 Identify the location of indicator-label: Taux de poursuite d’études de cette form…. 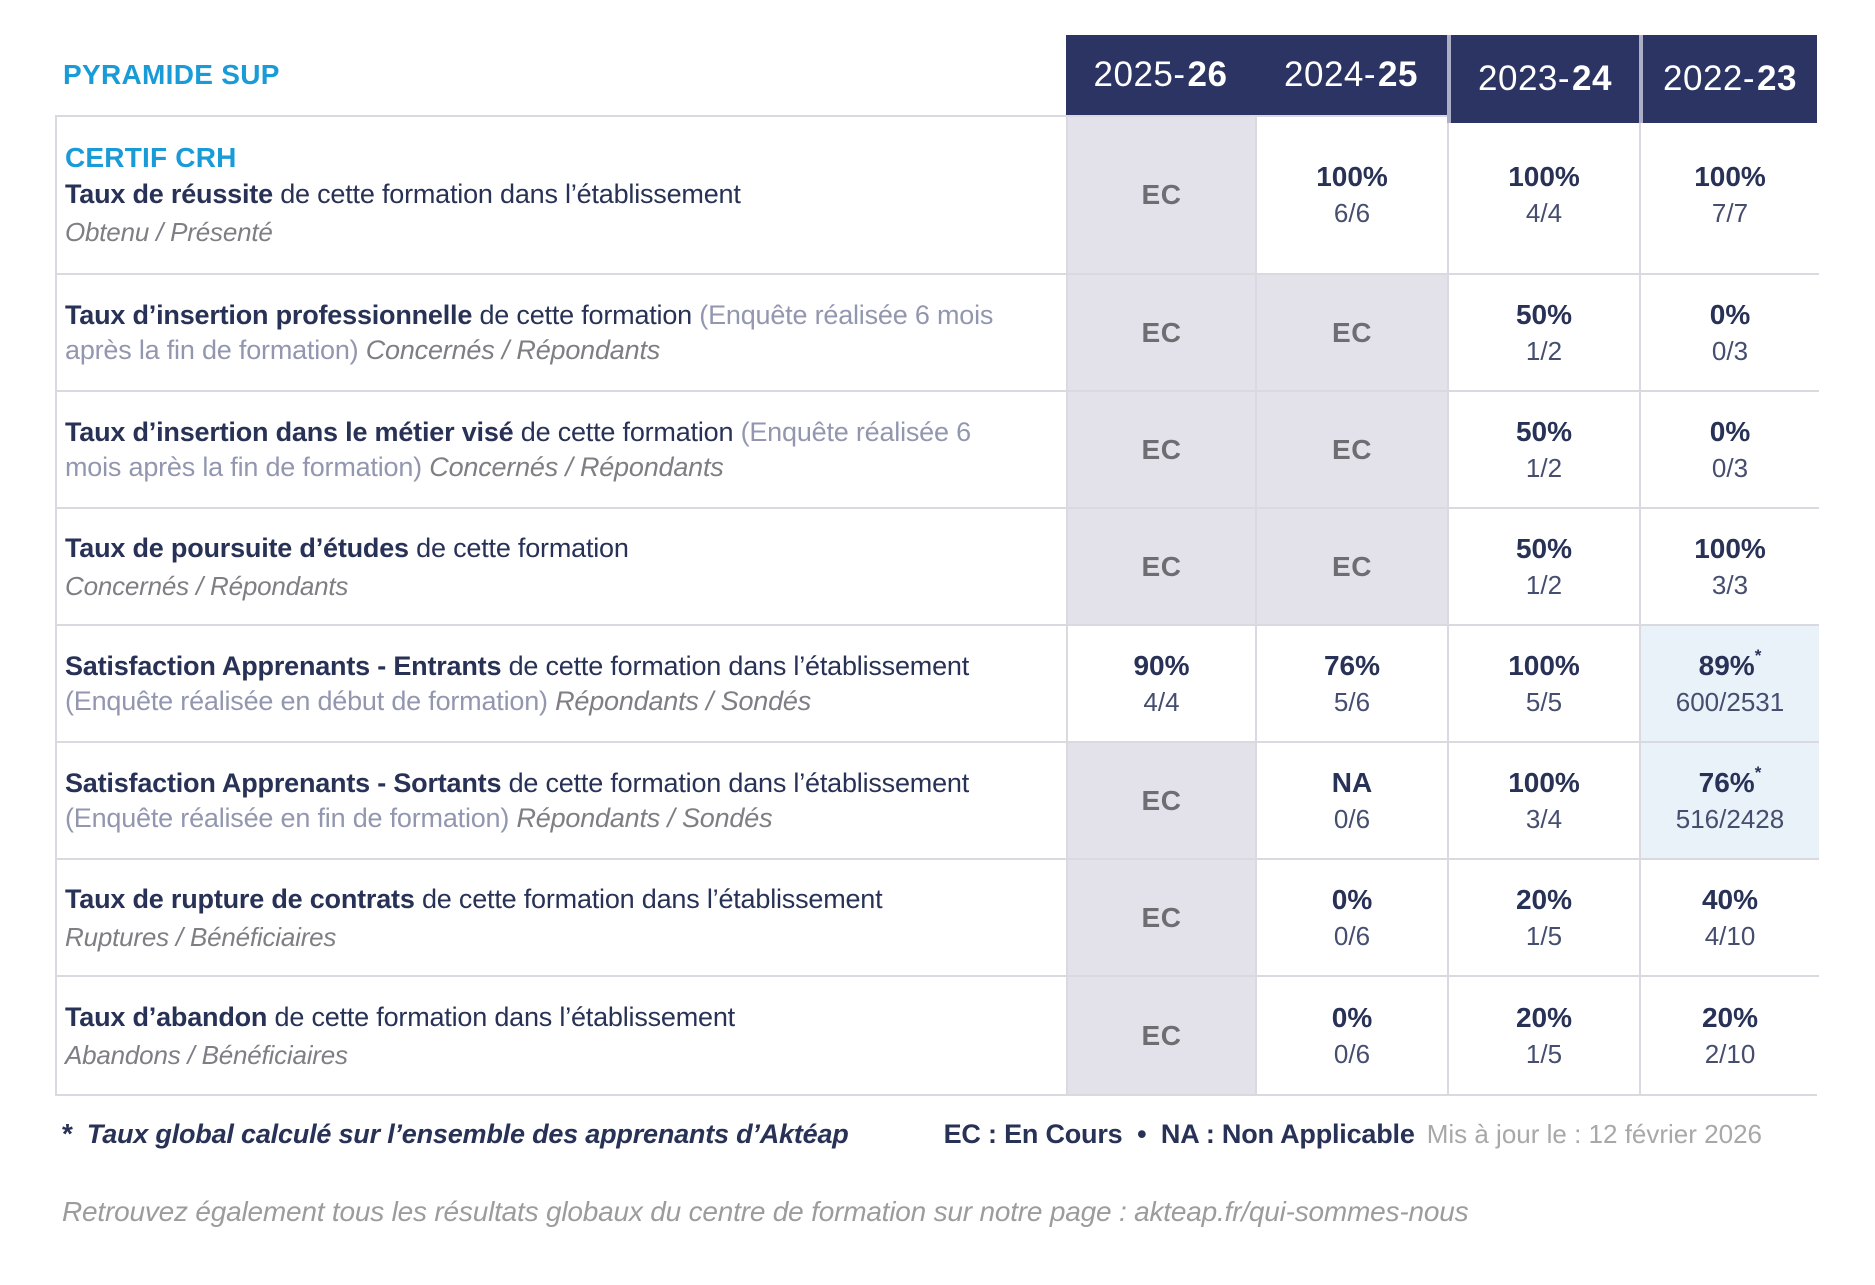
(548, 548).